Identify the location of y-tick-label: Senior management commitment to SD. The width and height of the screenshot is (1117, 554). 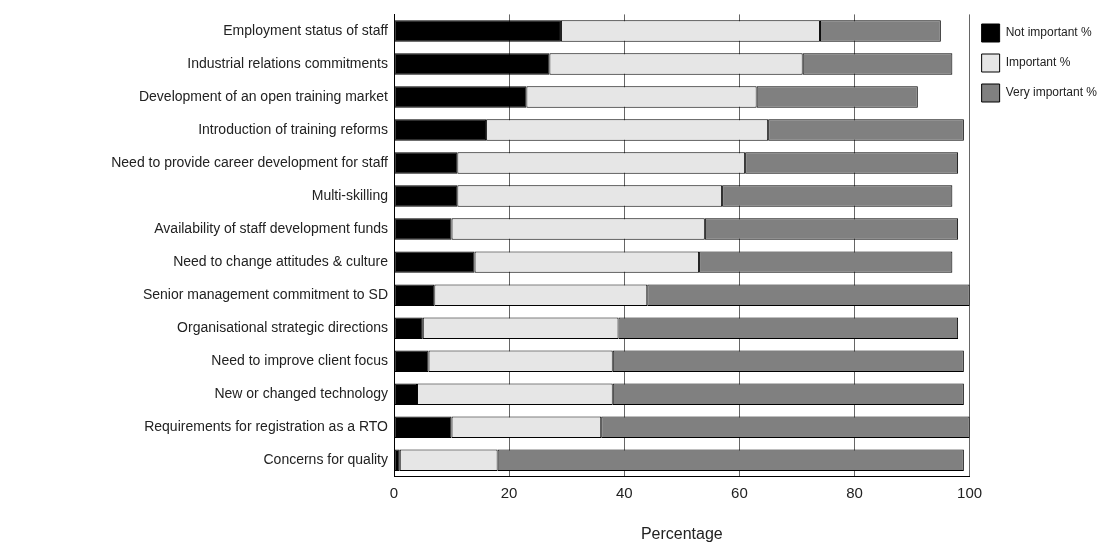
(265, 294).